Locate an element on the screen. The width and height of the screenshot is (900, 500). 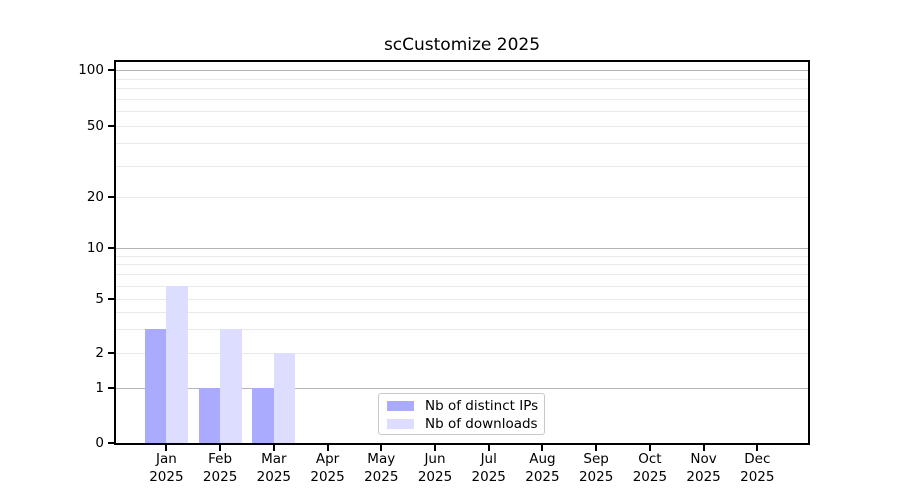
x-tick-label-sep-2025: Sep 2025 is located at coordinates (596, 468).